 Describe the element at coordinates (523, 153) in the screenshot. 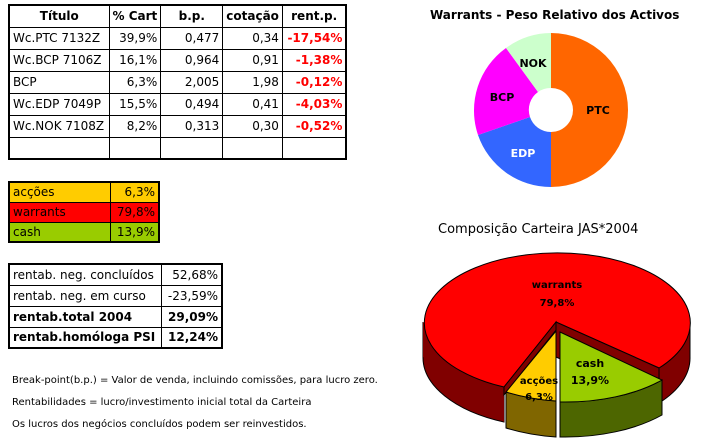

I see `donut-label-edp: EDP` at that location.